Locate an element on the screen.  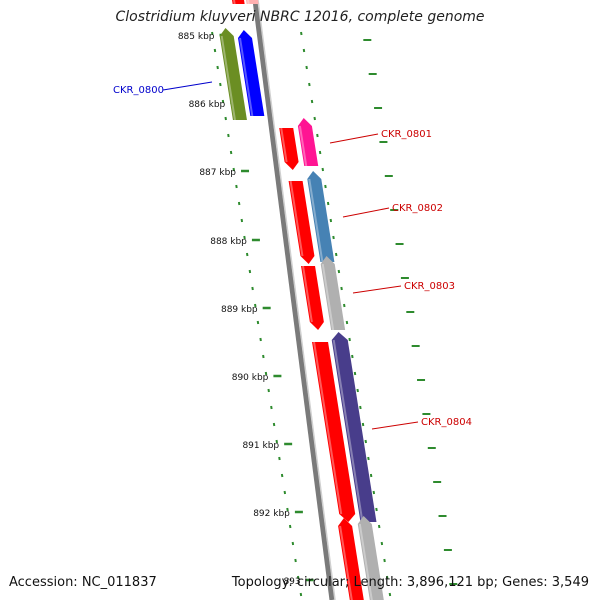
gene-partial-top-red is located at coordinates (238, 2).